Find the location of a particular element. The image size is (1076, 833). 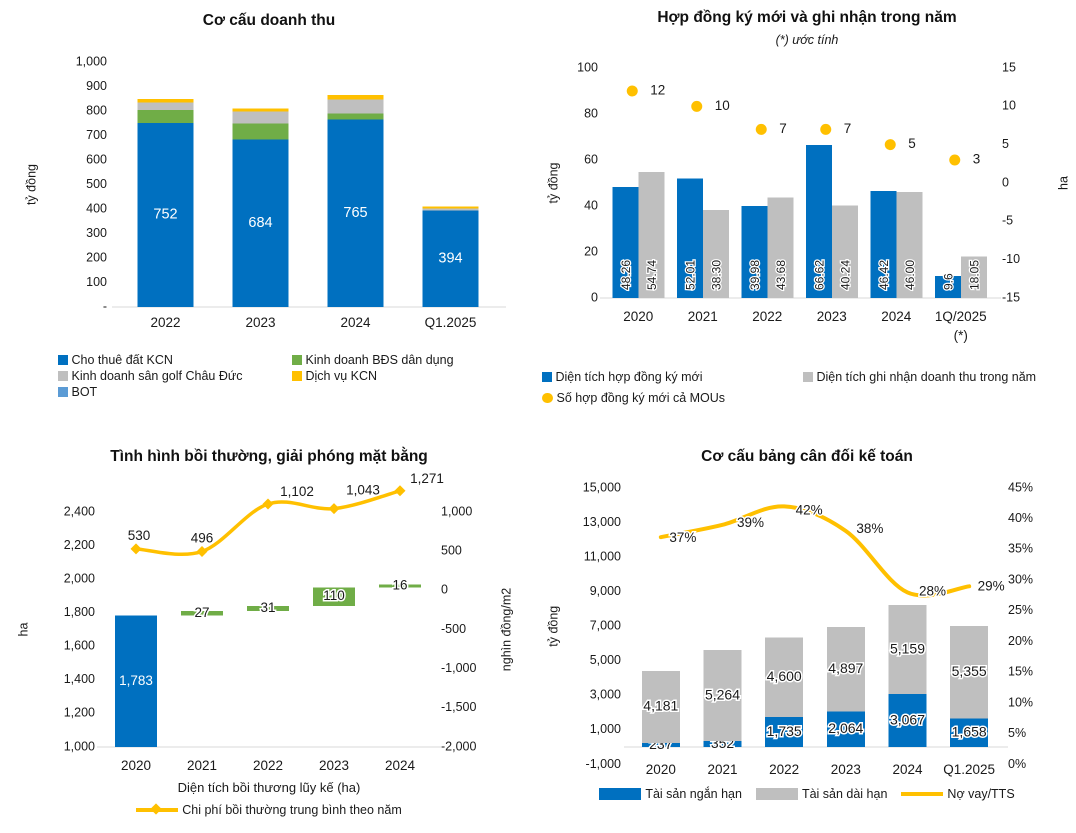

svg-text: tỷ đồng is located at coordinates (553, 626).